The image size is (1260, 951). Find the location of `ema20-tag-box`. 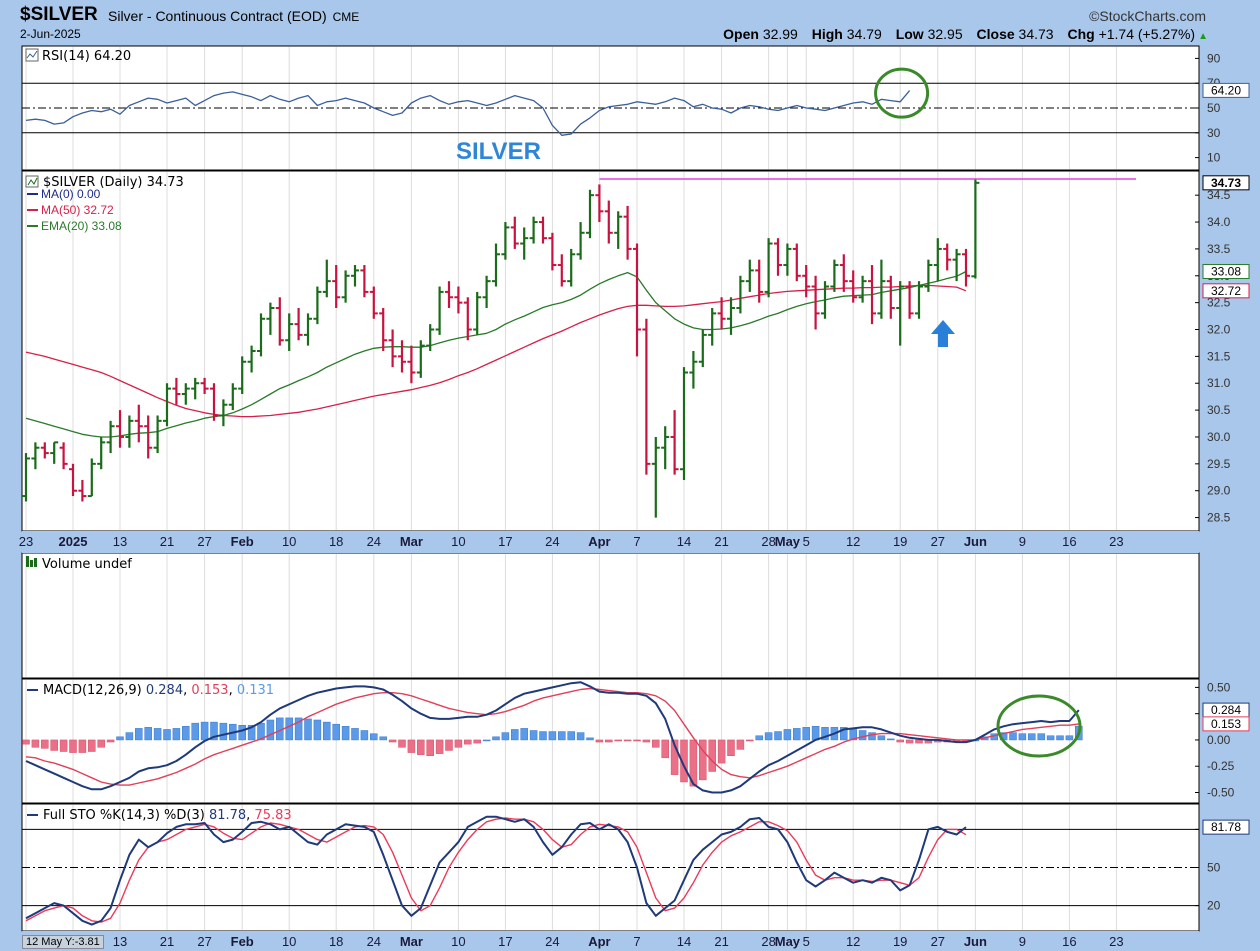

ema20-tag-box is located at coordinates (1226, 271).